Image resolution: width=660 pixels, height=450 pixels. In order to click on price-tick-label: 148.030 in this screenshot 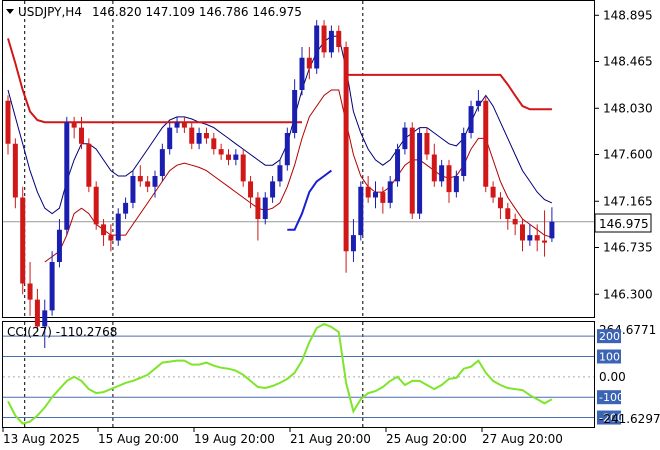, I will do `click(628, 108)`.